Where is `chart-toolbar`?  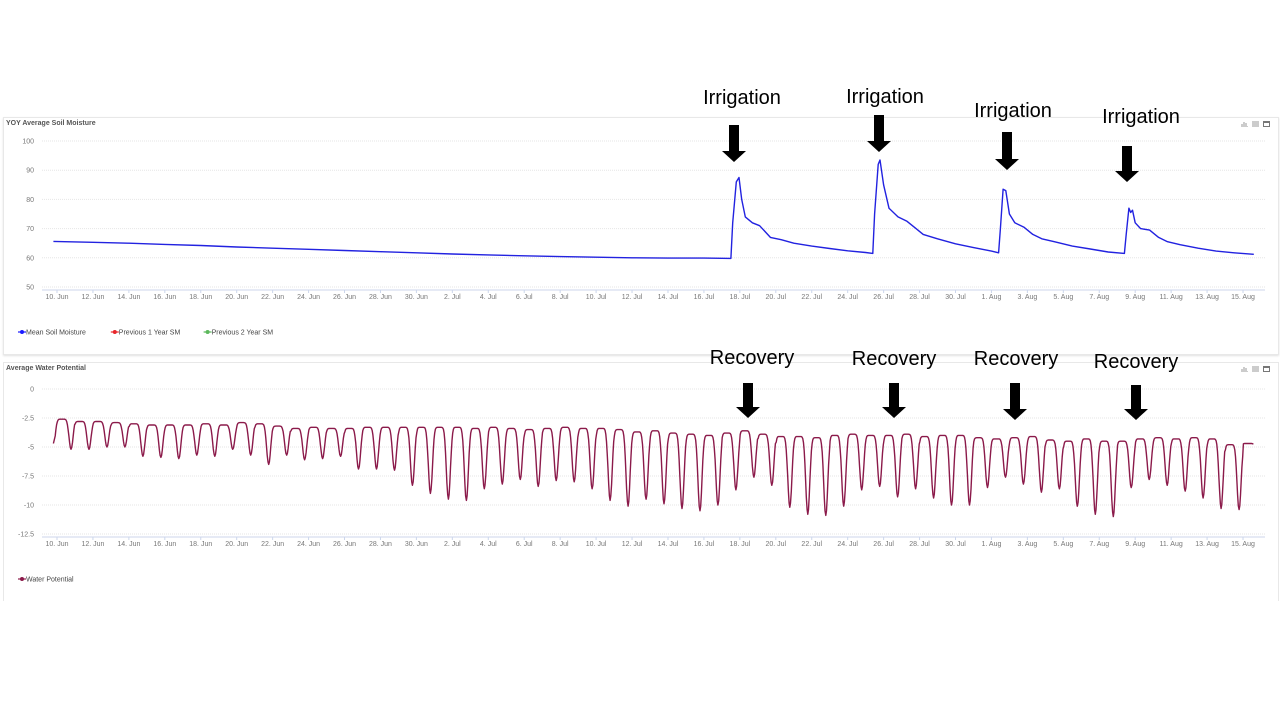
chart-toolbar is located at coordinates (1255, 124).